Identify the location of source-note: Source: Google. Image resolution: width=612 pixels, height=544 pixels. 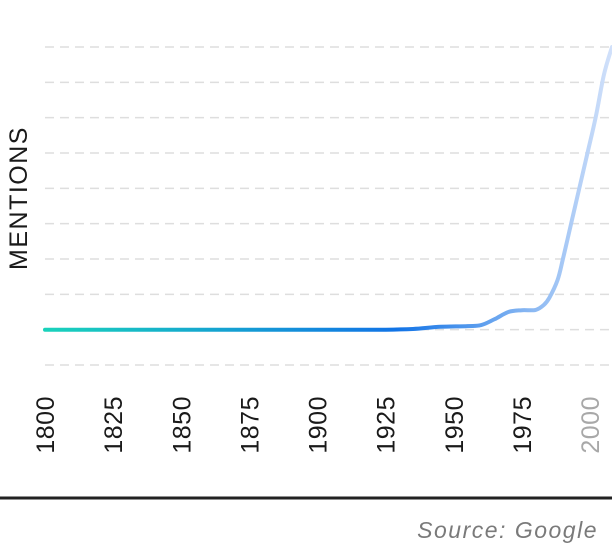
(507, 530).